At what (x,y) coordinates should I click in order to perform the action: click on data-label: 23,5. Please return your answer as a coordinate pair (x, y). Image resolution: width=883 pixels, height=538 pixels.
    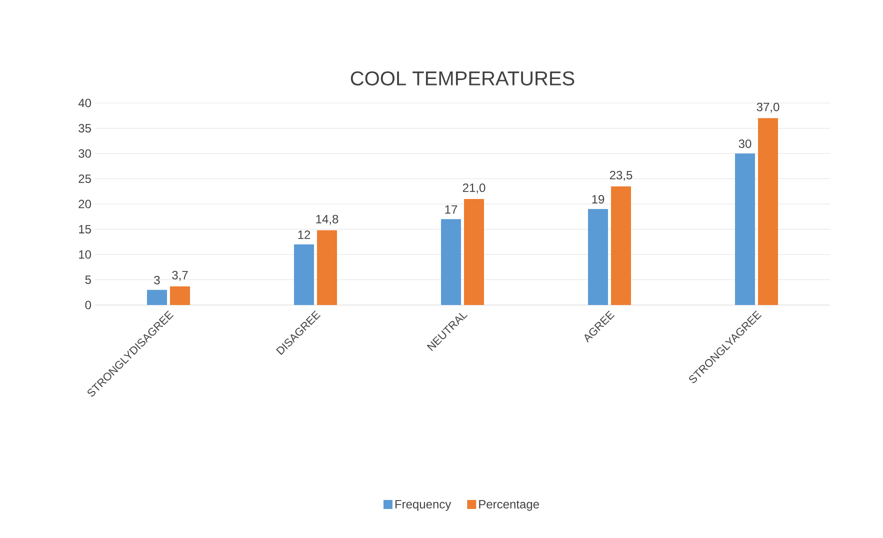
    Looking at the image, I should click on (621, 175).